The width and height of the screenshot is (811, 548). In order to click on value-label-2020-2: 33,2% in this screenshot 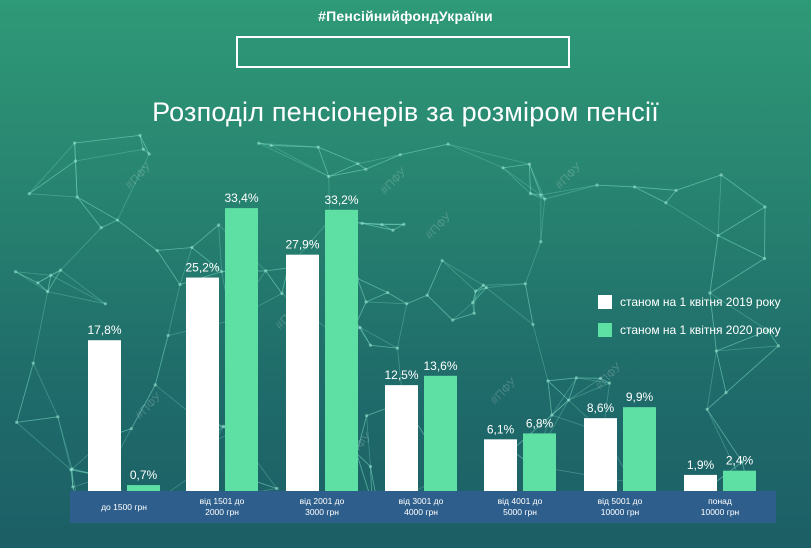, I will do `click(341, 200)`.